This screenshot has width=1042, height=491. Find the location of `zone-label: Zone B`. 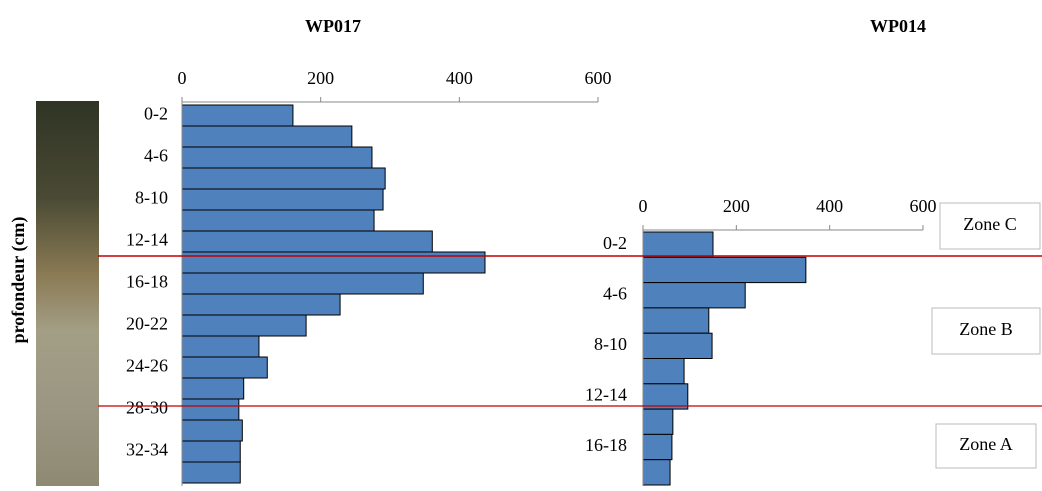

zone-label: Zone B is located at coordinates (986, 329).